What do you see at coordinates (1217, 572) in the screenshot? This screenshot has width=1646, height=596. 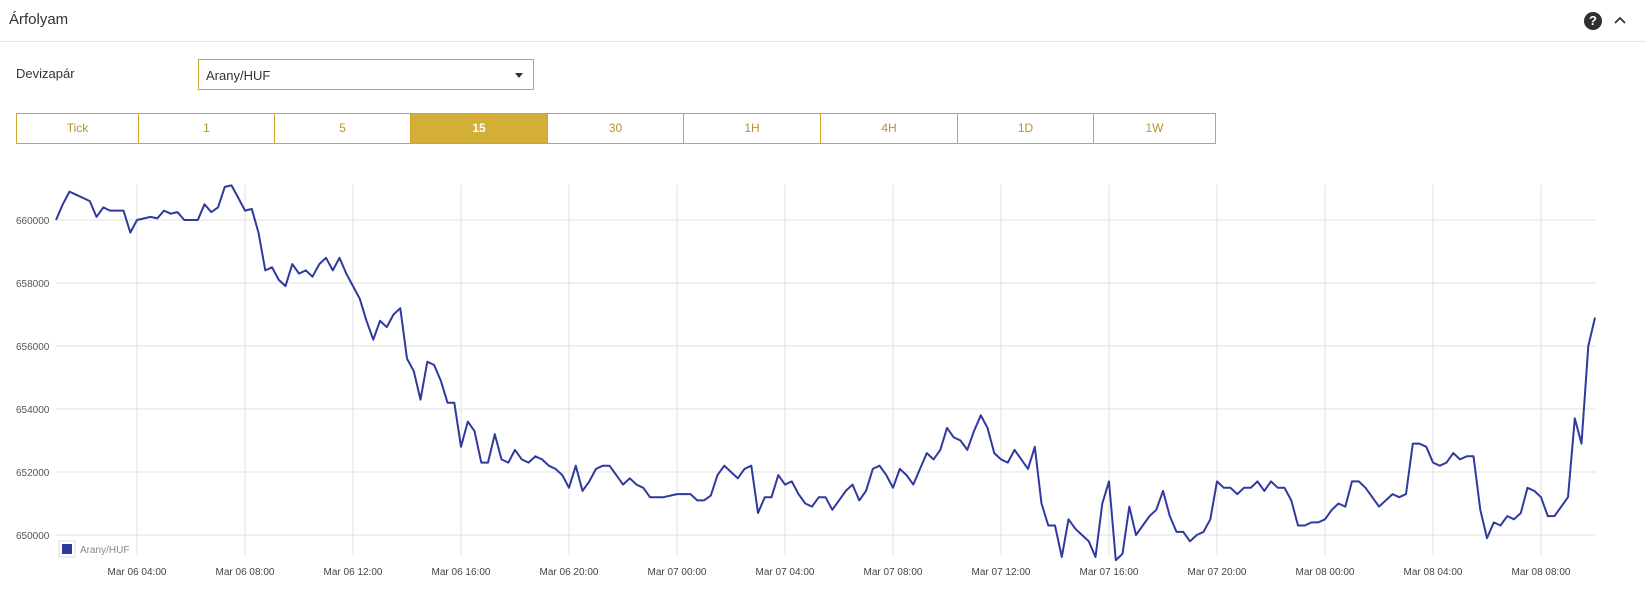 I see `x-tick-label: Mar 07 20:00` at bounding box center [1217, 572].